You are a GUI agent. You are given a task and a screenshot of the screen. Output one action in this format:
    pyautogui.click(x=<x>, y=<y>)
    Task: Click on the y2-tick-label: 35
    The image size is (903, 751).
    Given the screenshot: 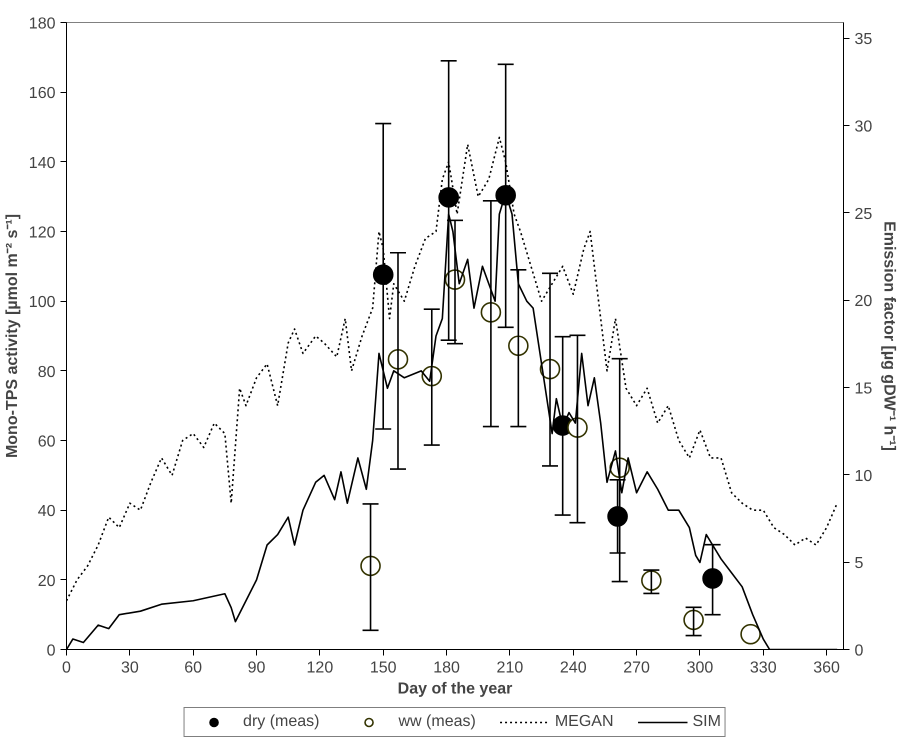 What is the action you would take?
    pyautogui.click(x=863, y=39)
    